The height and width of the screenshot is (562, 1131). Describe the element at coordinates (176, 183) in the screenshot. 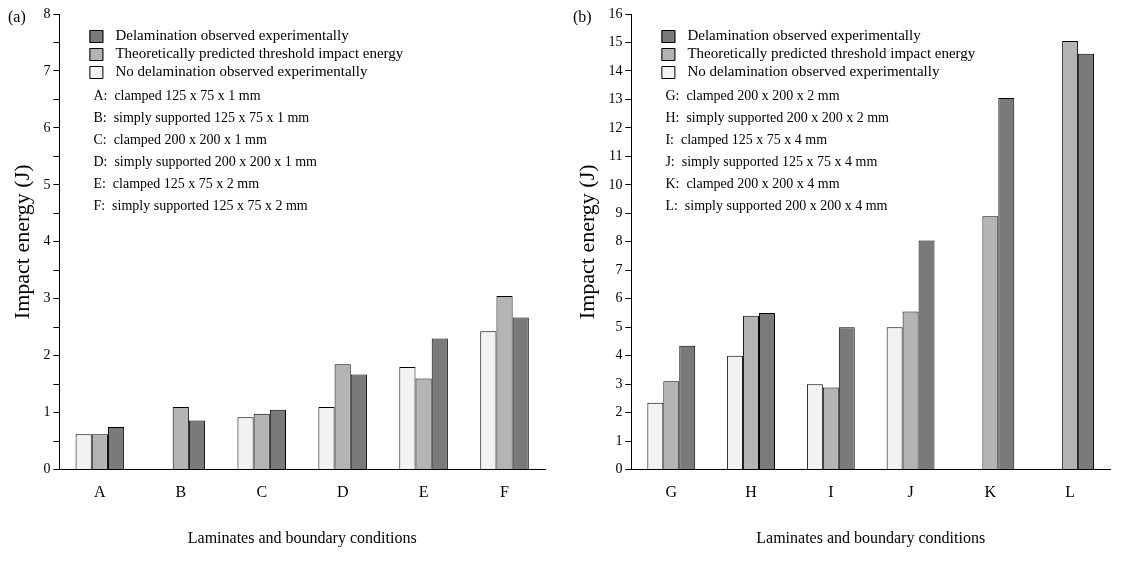

I see `annotation: E: clamped 125 x 75 x 2 mm` at that location.